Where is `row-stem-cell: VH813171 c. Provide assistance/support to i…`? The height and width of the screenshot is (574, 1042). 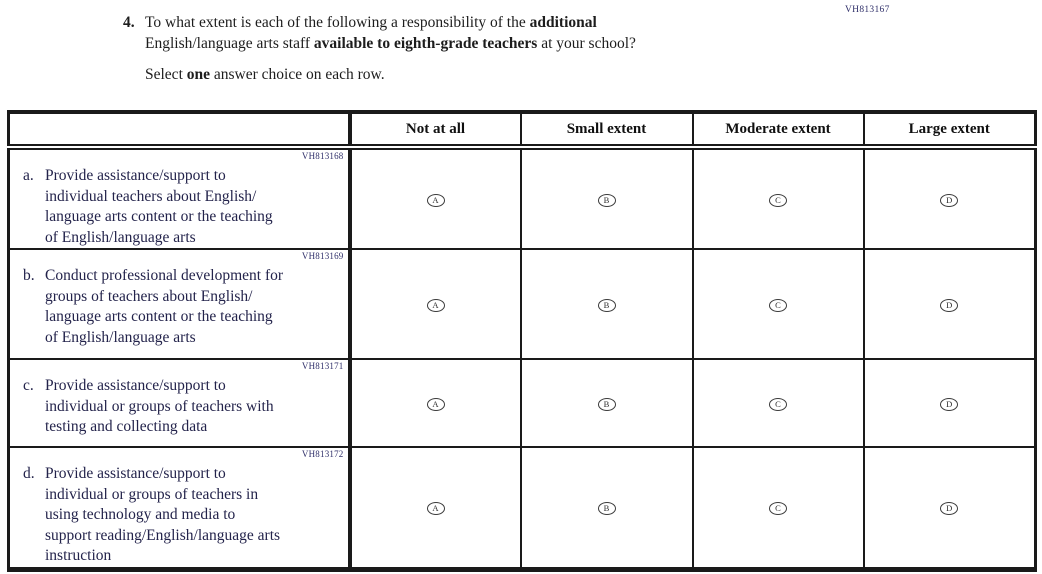
row-stem-cell: VH813171 c. Provide assistance/support to i… is located at coordinates (179, 403).